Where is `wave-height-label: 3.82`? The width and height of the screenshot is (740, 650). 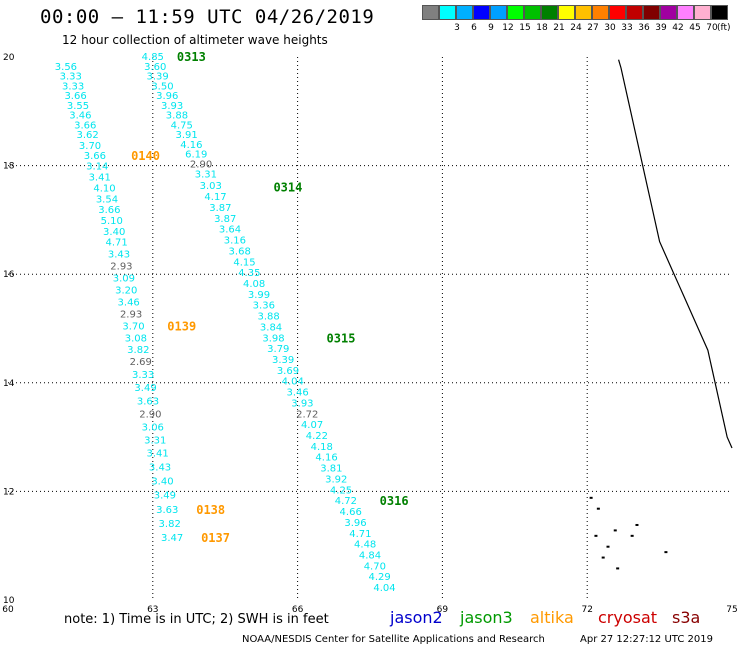 wave-height-label: 3.82 is located at coordinates (138, 350).